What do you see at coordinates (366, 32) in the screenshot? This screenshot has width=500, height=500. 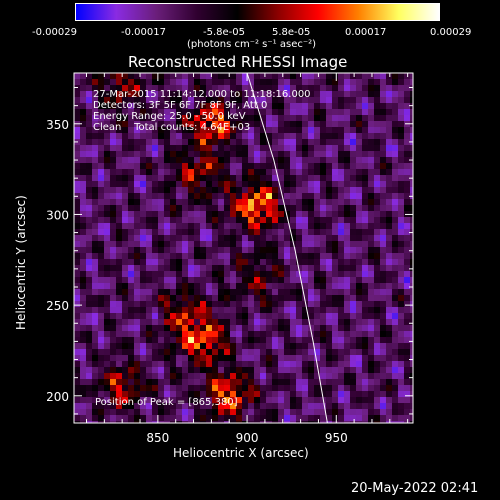 I see `colorbar-tick-label: 0.00017` at bounding box center [366, 32].